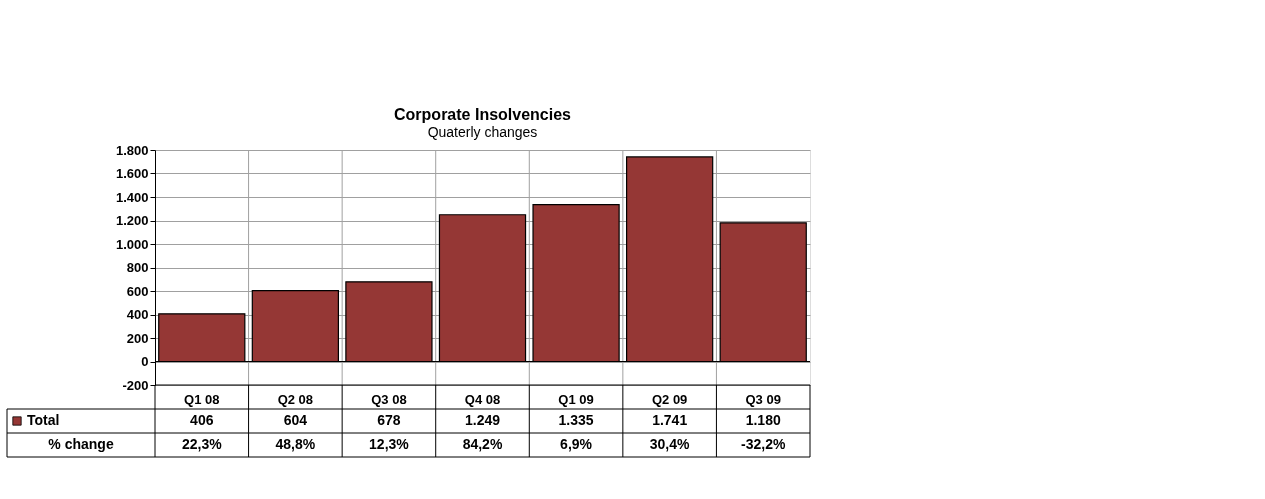 The height and width of the screenshot is (499, 1265). Describe the element at coordinates (43, 420) in the screenshot. I see `legend-label: Total` at that location.